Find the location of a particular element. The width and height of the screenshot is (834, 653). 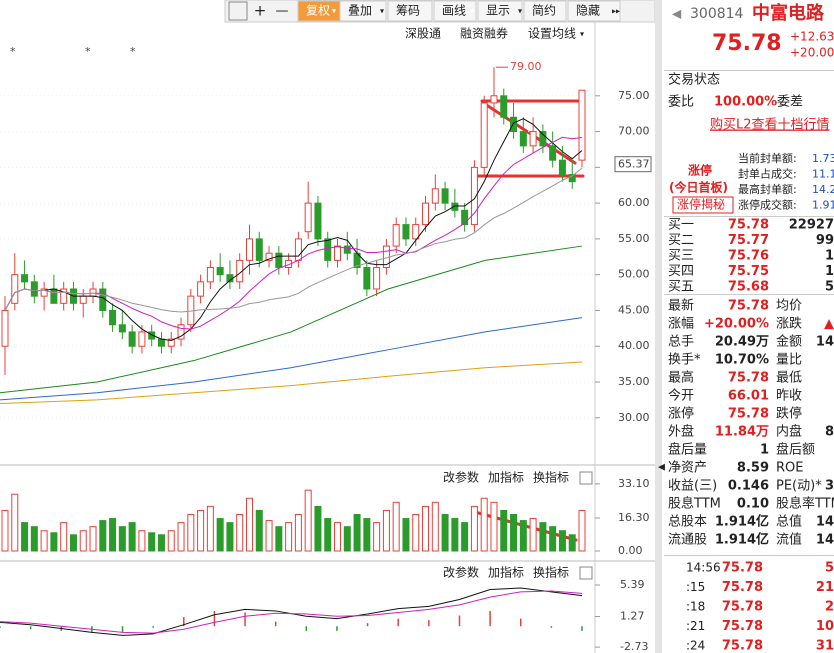

sub-link: 设置均线 is located at coordinates (552, 34).